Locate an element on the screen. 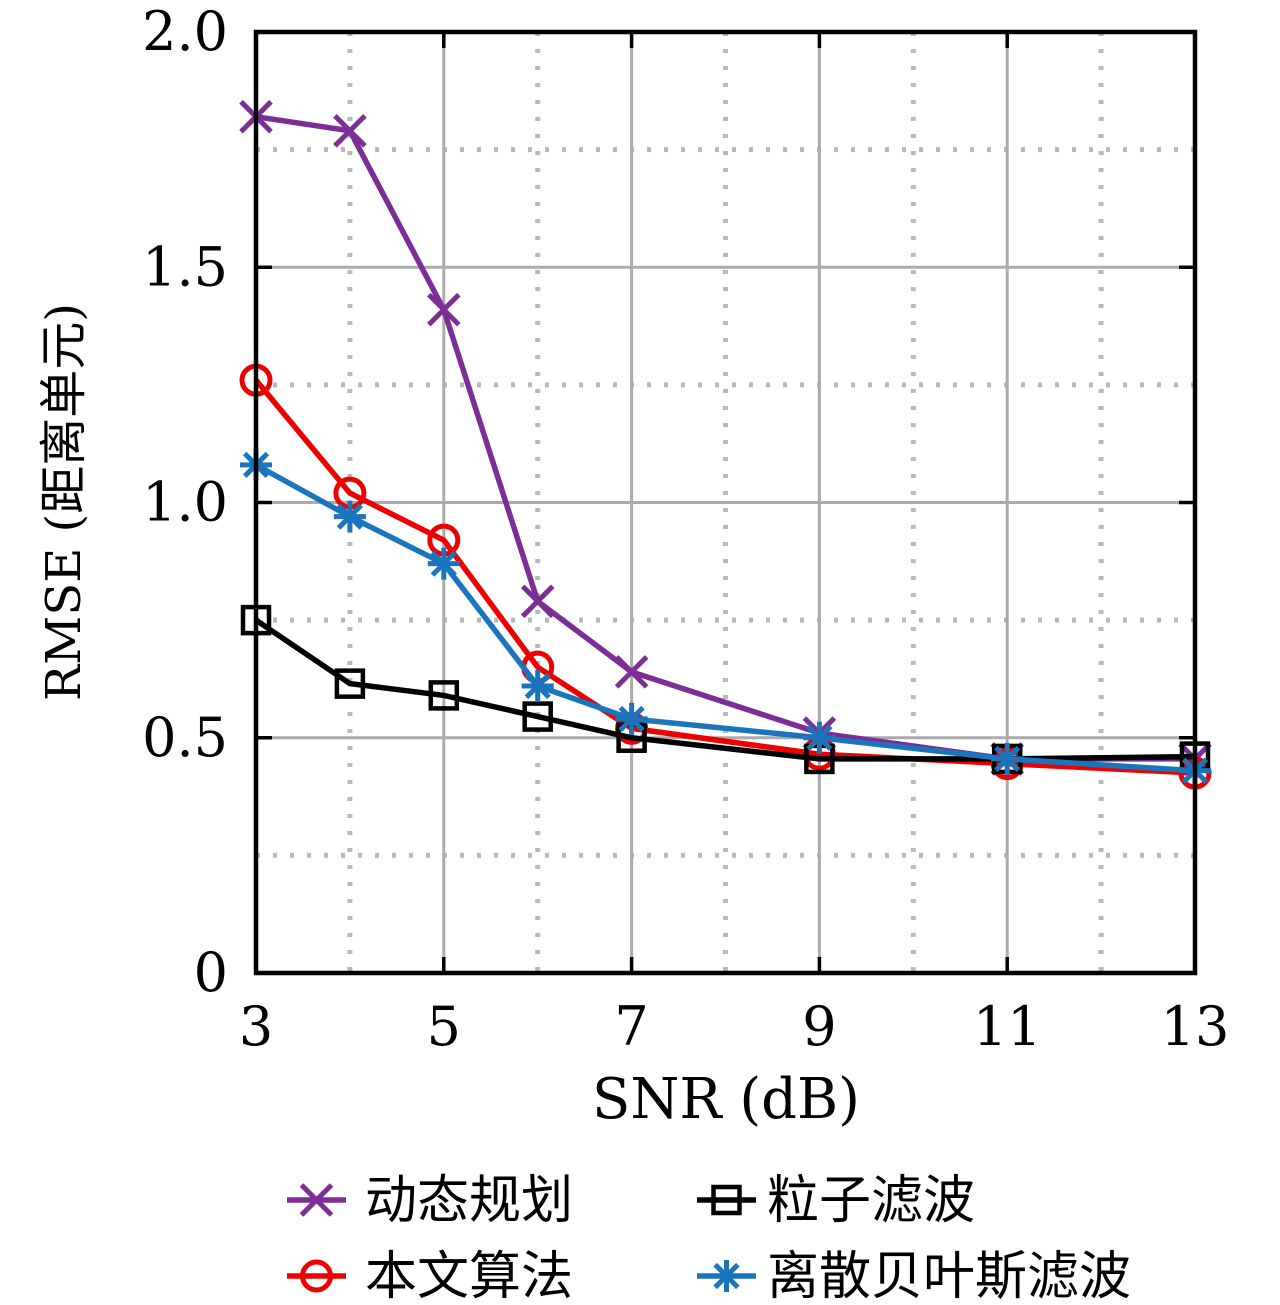 This screenshot has height=1305, width=1280. legend-label-proposed-algorithm: 本文算法 is located at coordinates (469, 1276).